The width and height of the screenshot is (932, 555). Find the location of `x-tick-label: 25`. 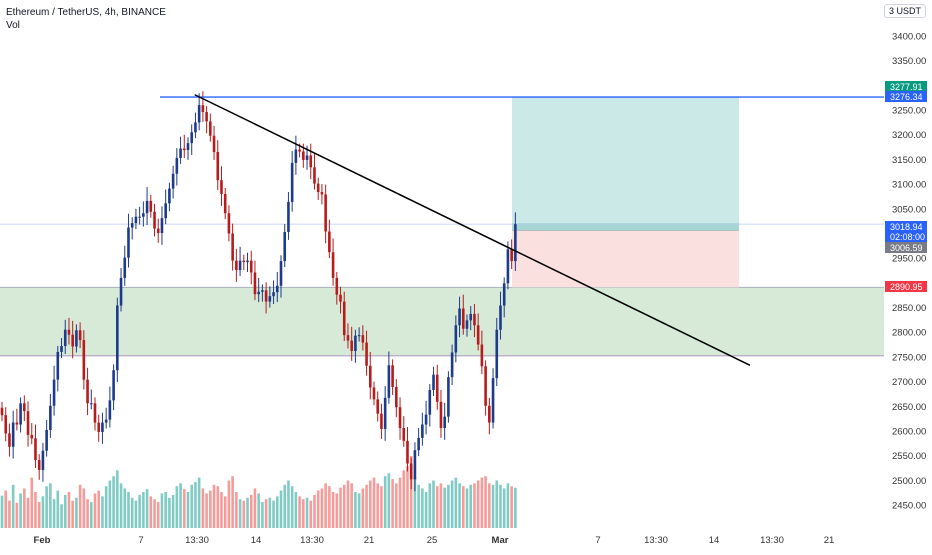

x-tick-label: 25 is located at coordinates (432, 540).